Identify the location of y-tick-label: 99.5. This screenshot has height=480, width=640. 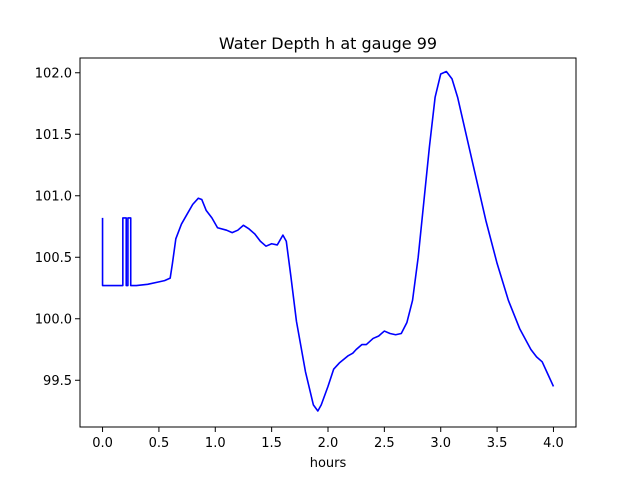
(57, 381).